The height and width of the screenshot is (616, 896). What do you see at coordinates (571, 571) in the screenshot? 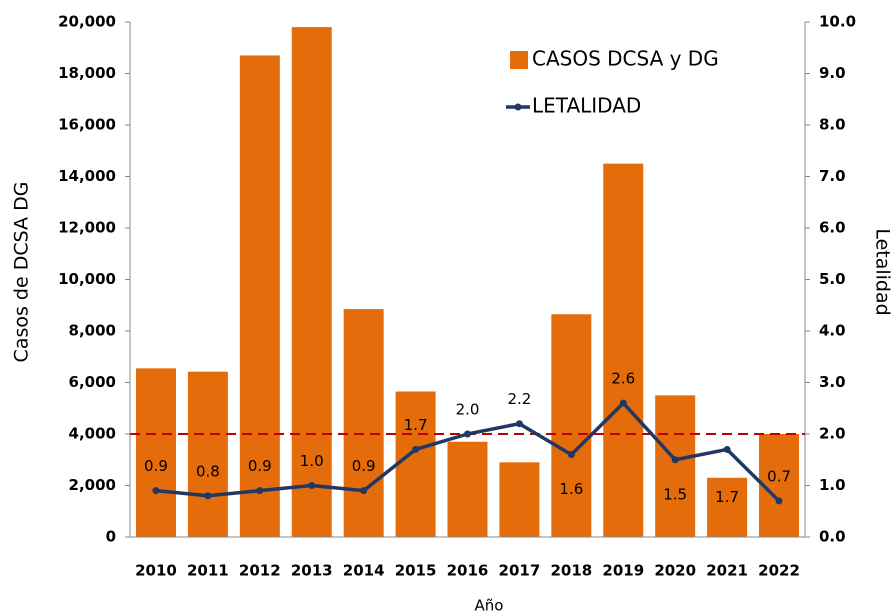
I see `x-tick-label: 2018` at bounding box center [571, 571].